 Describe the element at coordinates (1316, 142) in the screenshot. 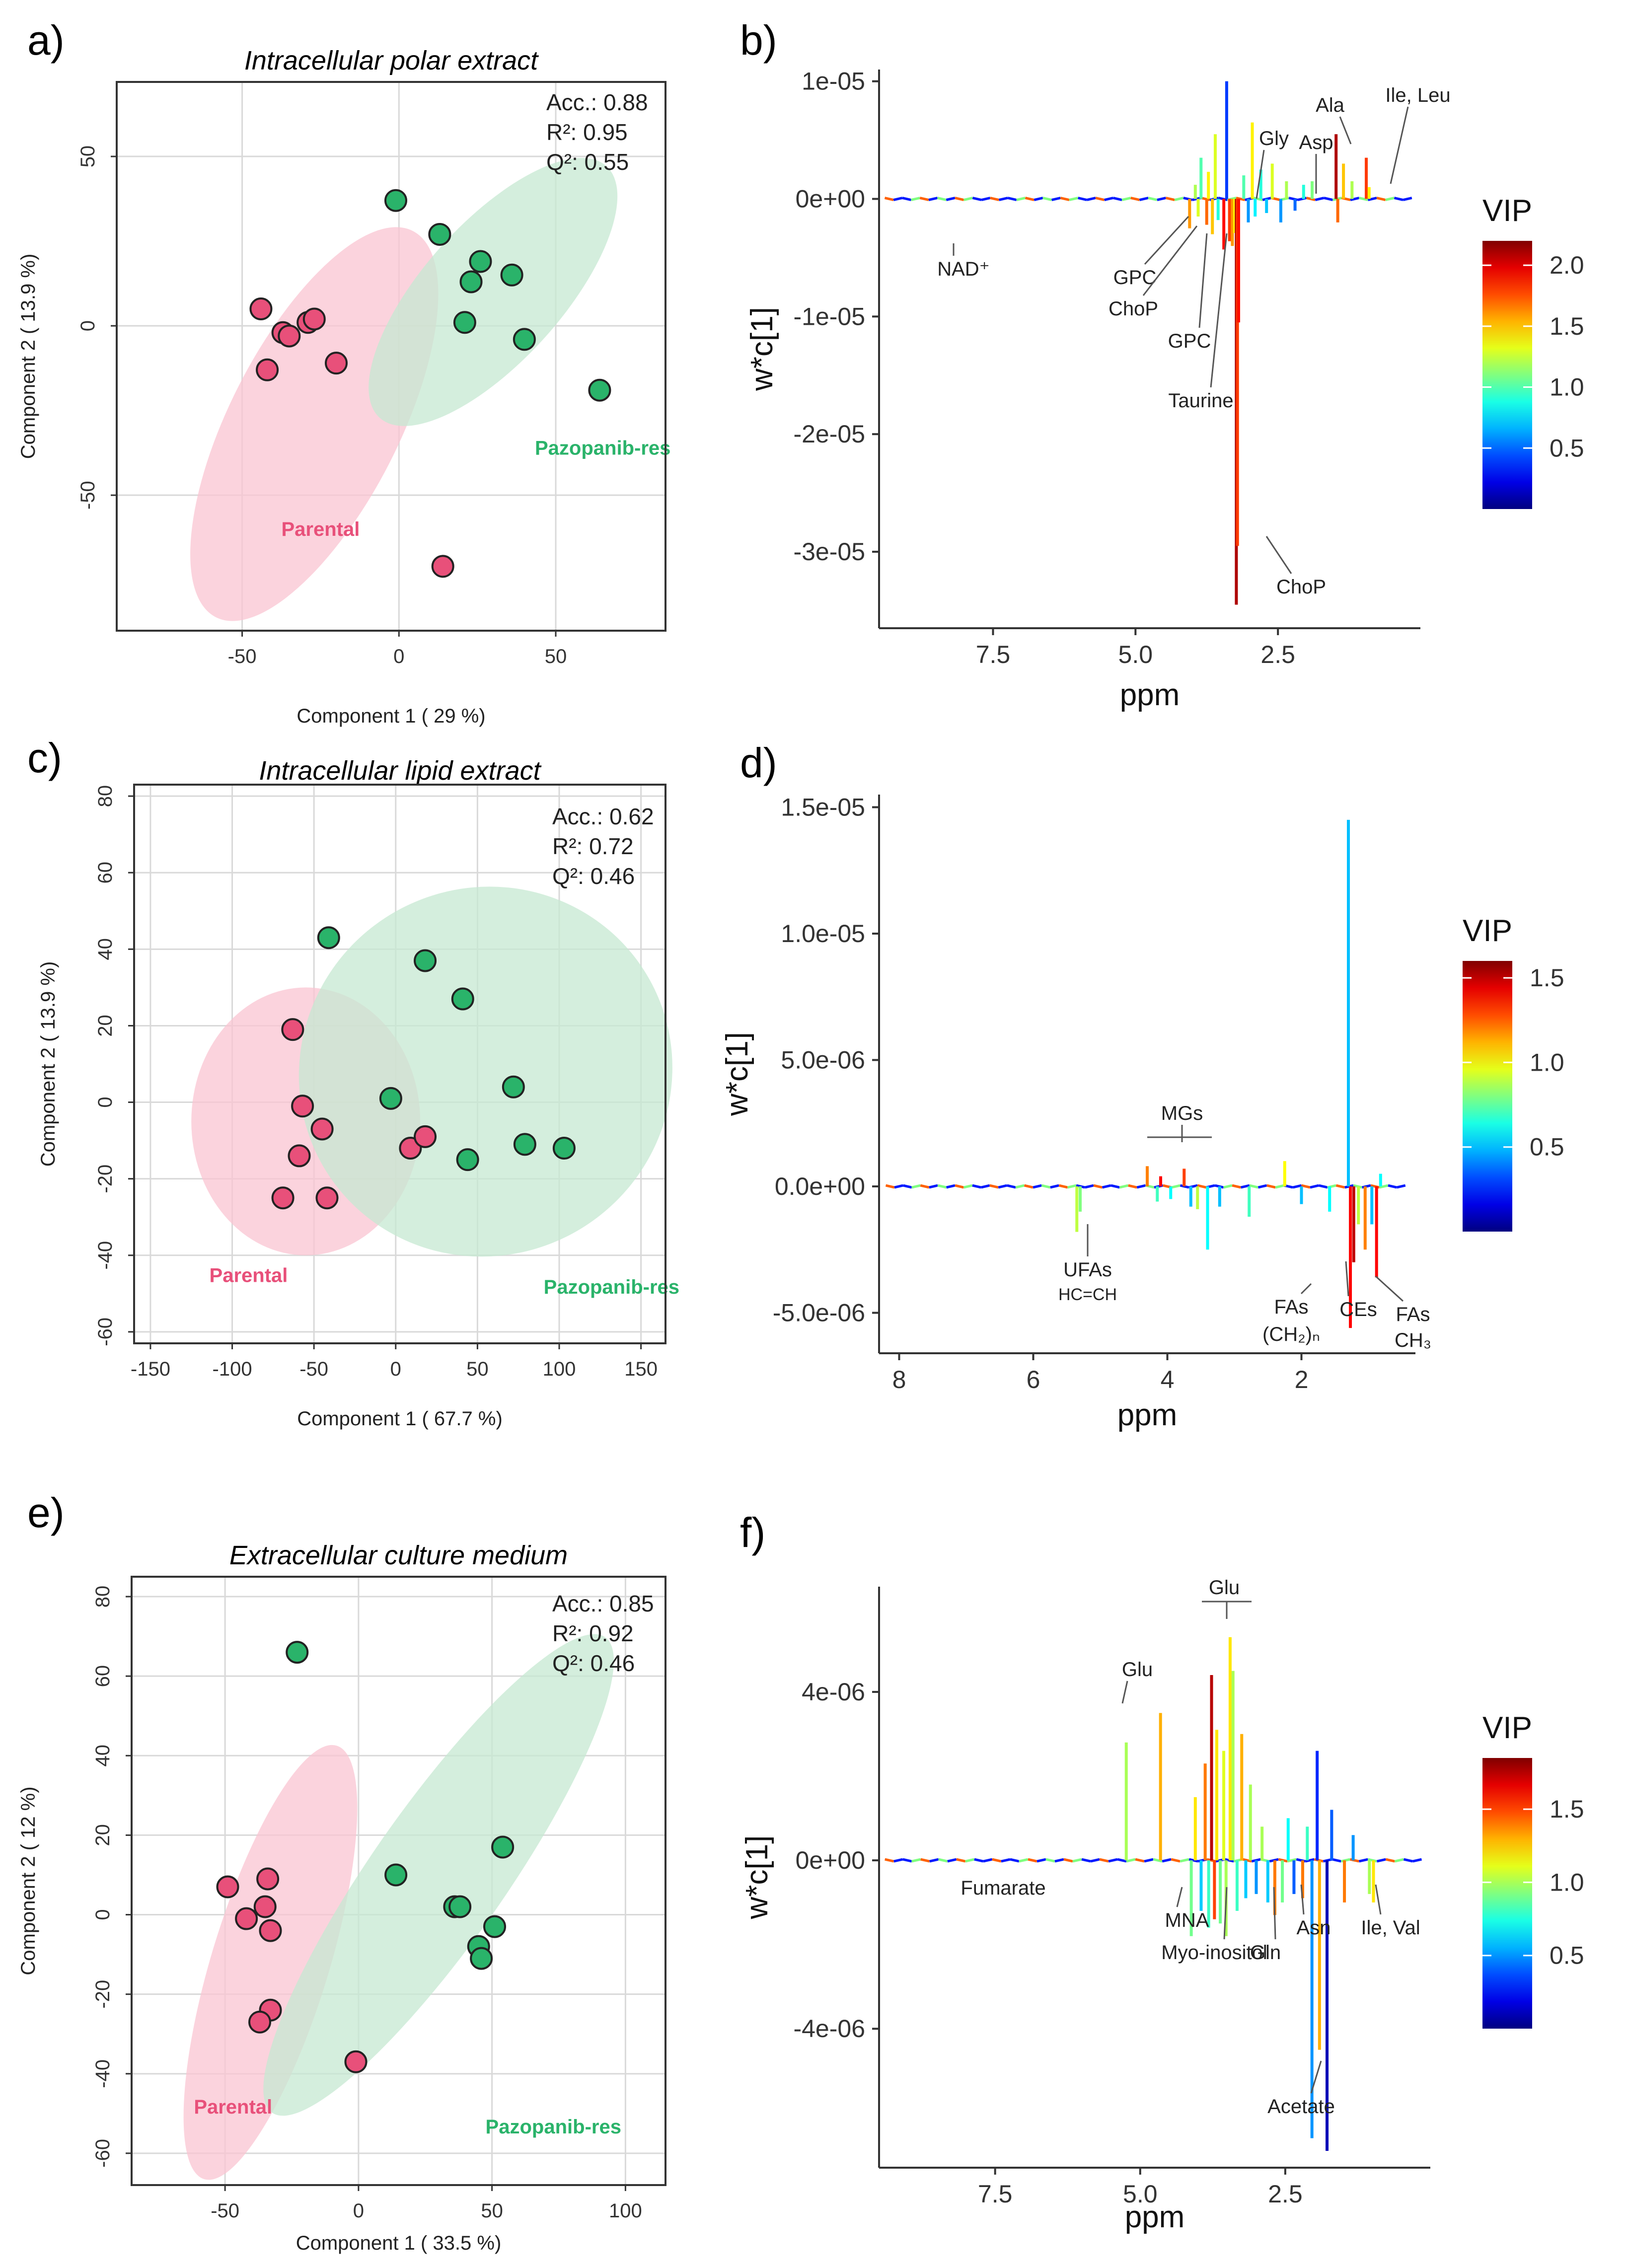

I see `peak-annotation: Asp` at that location.